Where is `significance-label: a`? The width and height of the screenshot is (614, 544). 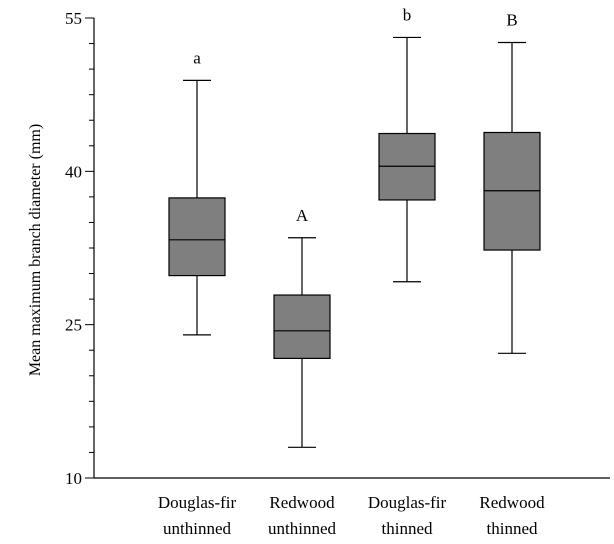 significance-label: a is located at coordinates (197, 57).